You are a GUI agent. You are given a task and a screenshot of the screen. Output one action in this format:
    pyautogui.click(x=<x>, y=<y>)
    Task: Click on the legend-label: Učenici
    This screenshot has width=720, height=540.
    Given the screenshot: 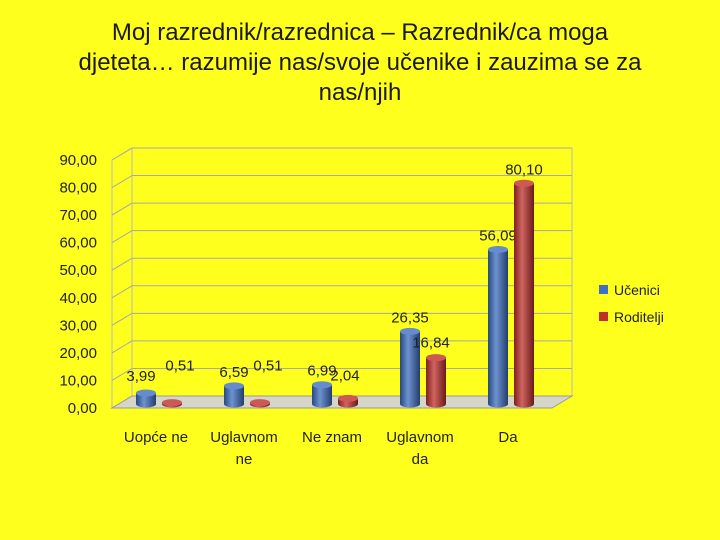 What is the action you would take?
    pyautogui.click(x=637, y=290)
    